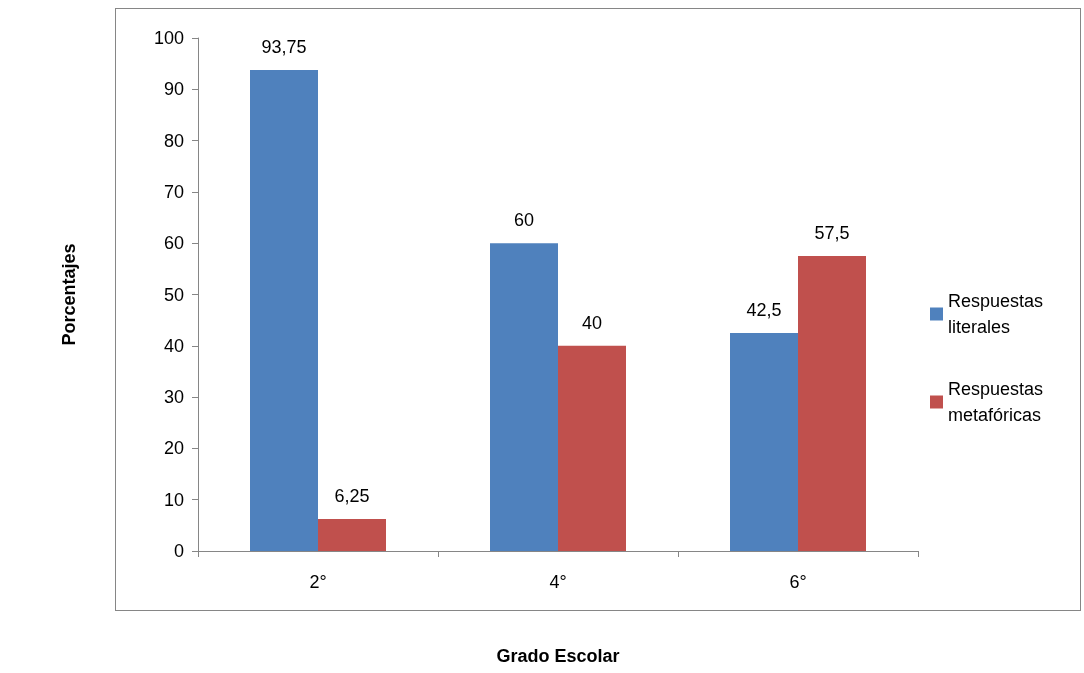  Describe the element at coordinates (558, 656) in the screenshot. I see `x-axis-title: Grado Escolar` at that location.